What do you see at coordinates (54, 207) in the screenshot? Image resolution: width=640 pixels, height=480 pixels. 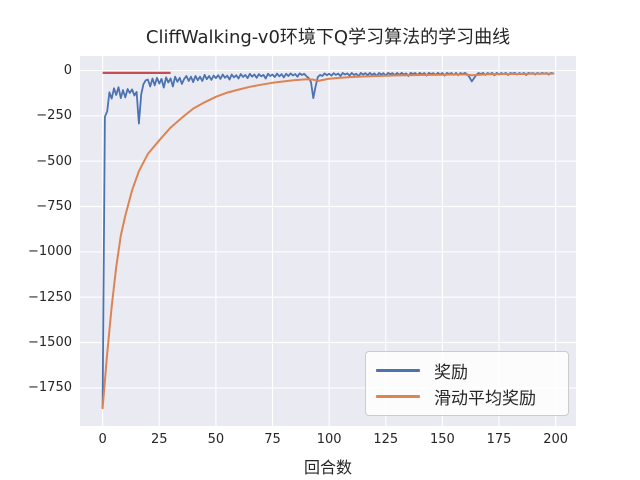 I see `y-tick-label: −750` at bounding box center [54, 207].